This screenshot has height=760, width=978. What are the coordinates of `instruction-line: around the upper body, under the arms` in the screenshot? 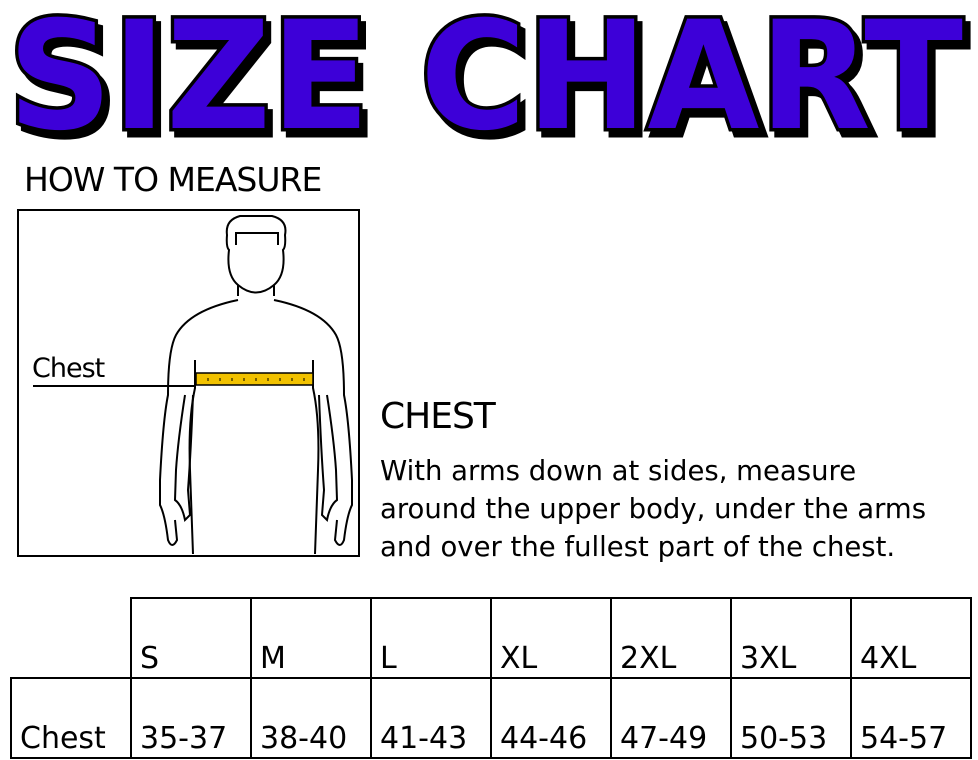 It's located at (653, 509).